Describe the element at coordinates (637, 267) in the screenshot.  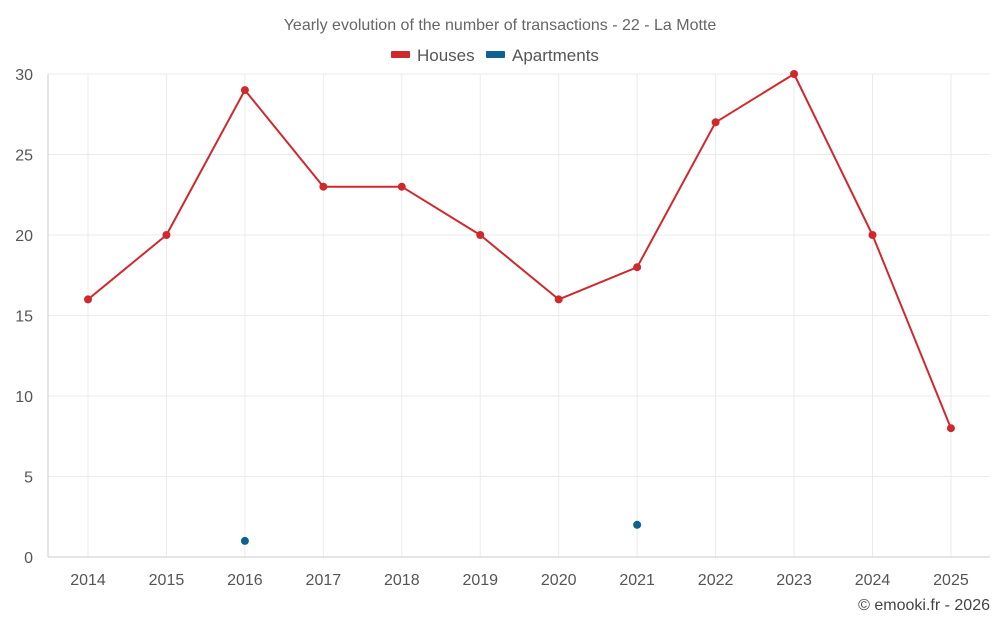
I see `data-point-houses-2021` at that location.